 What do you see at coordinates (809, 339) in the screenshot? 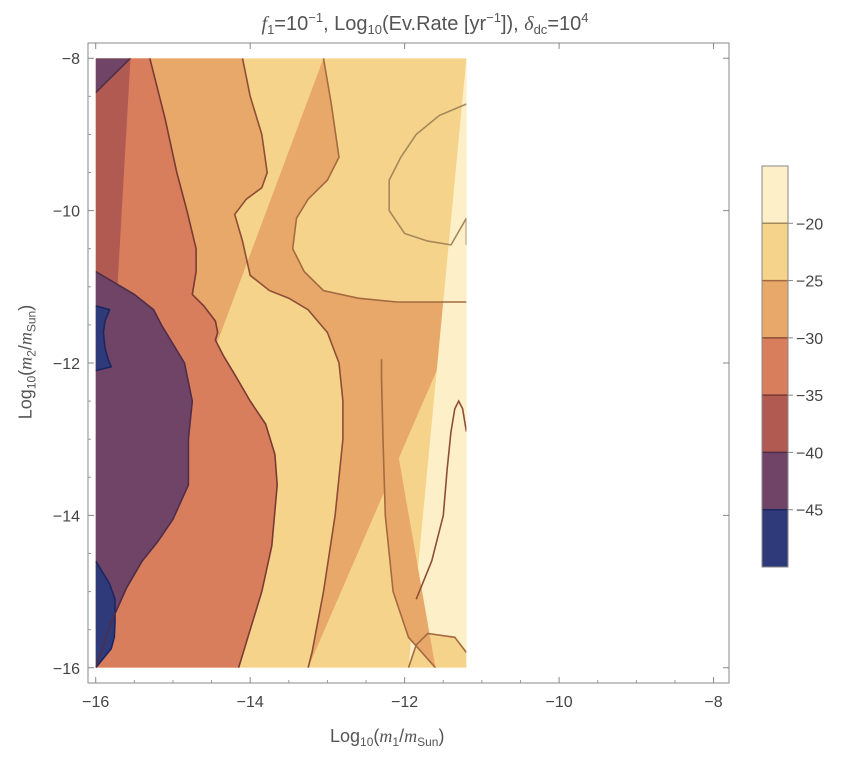
I see `legend-tick-label: −30` at bounding box center [809, 339].